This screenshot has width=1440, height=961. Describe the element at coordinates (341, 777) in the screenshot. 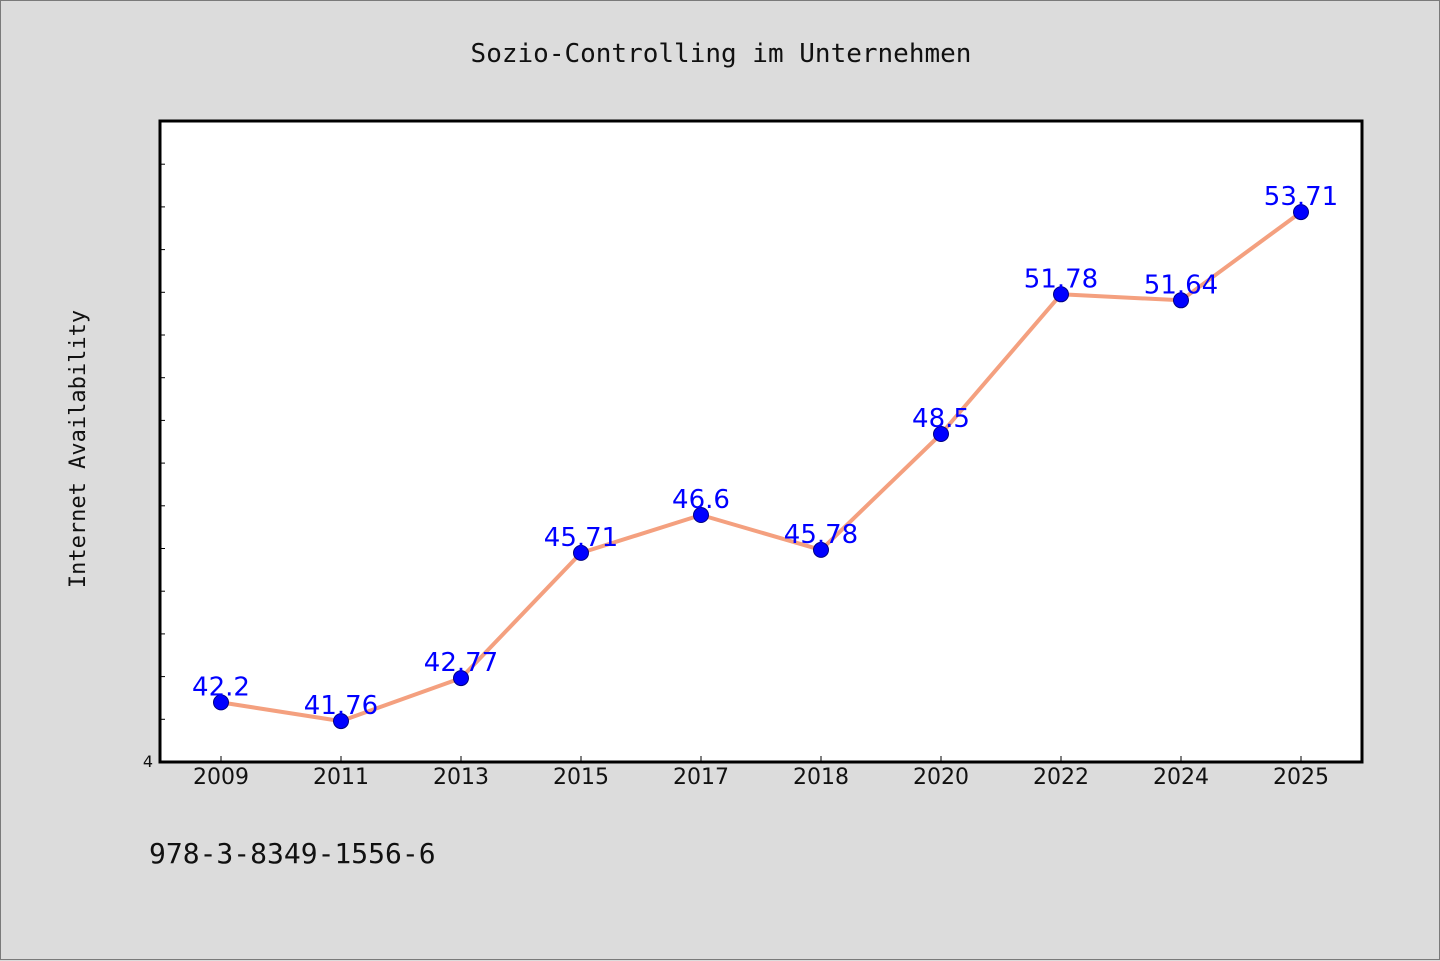

I see `x-tick-label: 2011` at that location.